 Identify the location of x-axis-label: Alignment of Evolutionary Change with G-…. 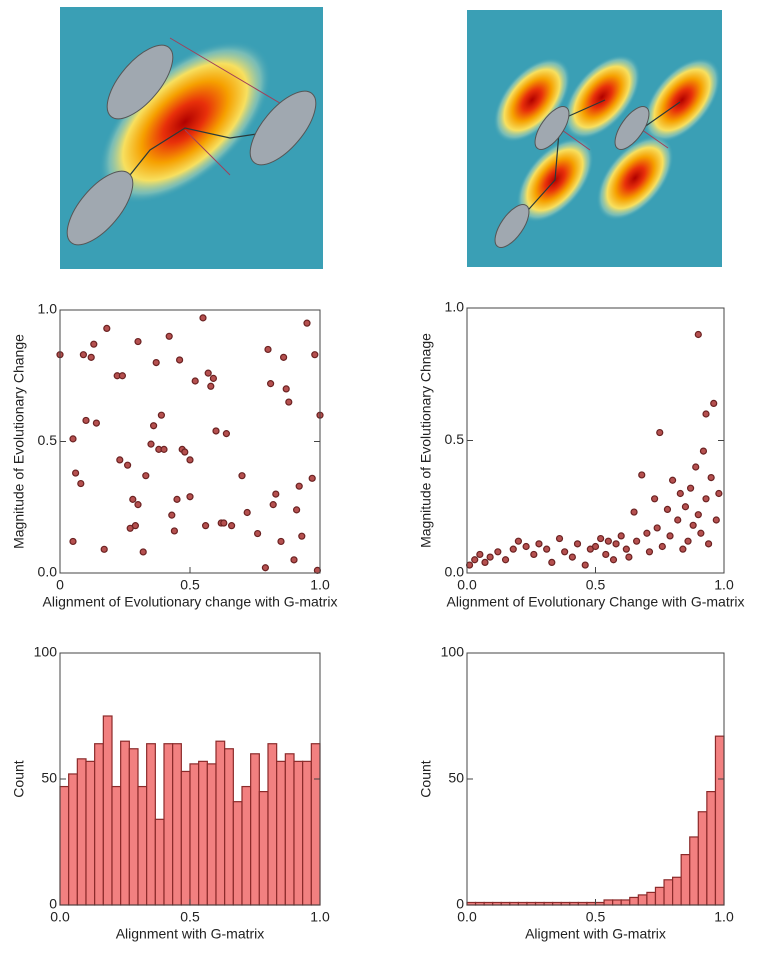
(595, 602).